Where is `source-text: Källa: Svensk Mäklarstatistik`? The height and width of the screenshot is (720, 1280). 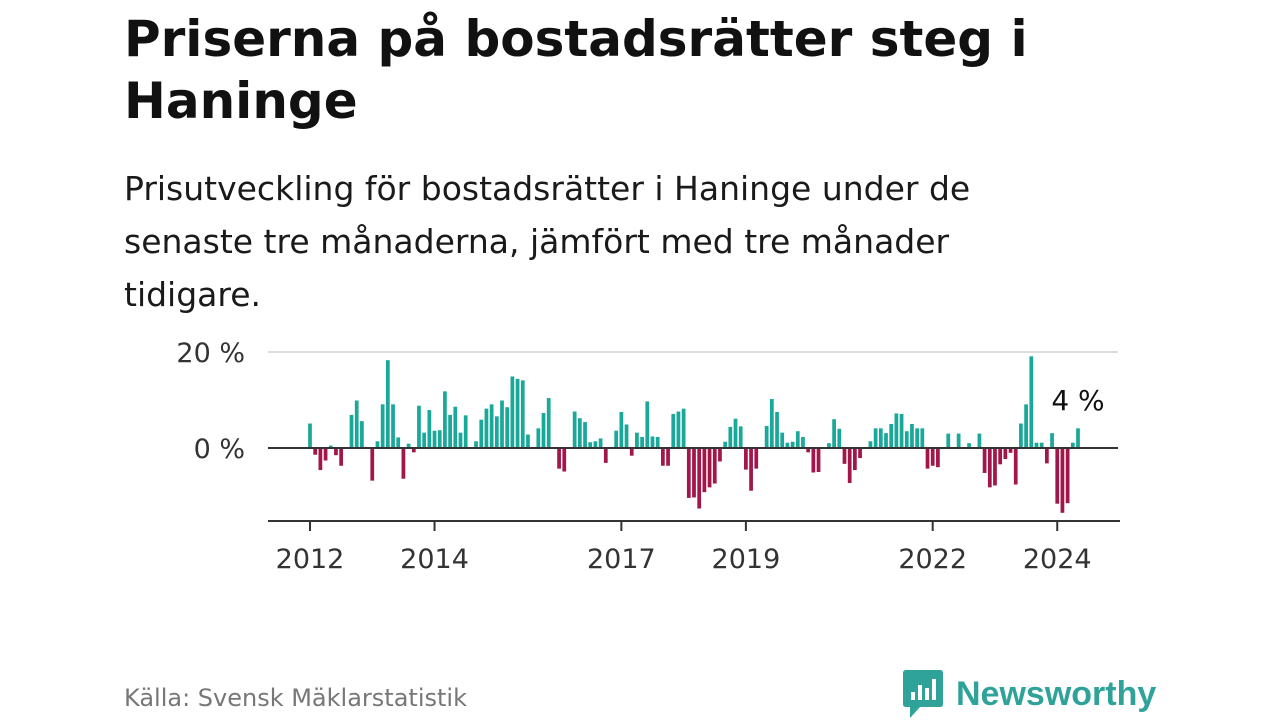 source-text: Källa: Svensk Mäklarstatistik is located at coordinates (295, 698).